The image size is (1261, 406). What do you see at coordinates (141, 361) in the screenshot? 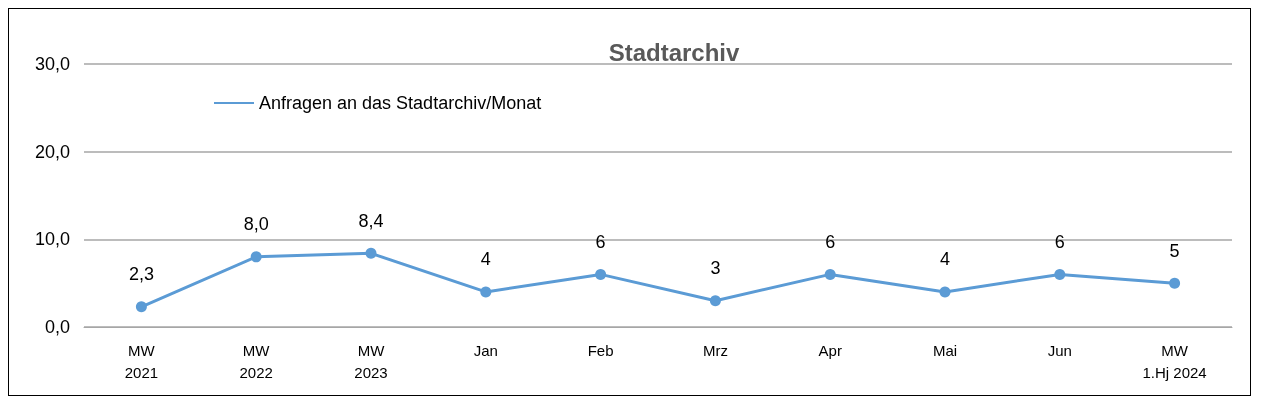
I see `x-tick-label: MW 2021` at bounding box center [141, 361].